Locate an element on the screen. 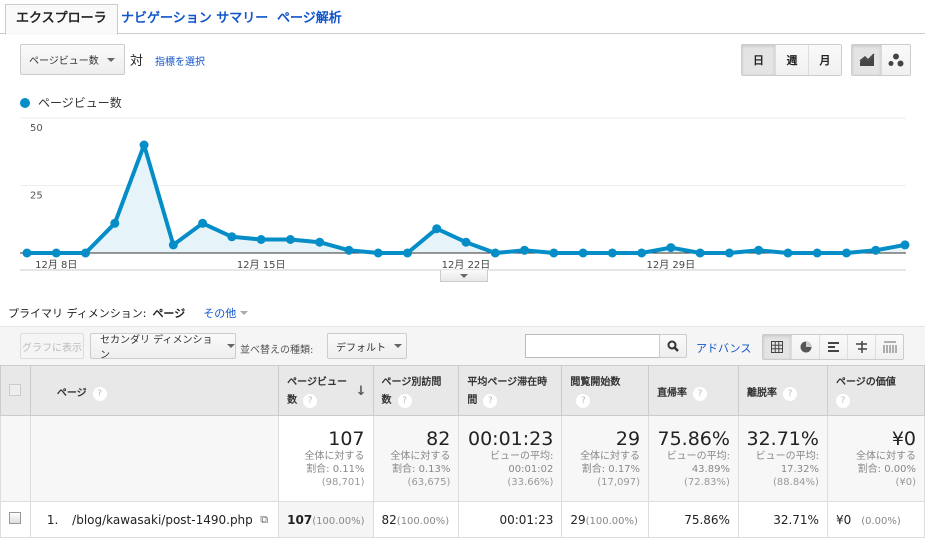  metric-dropdown: ページビュー数 is located at coordinates (72, 59).